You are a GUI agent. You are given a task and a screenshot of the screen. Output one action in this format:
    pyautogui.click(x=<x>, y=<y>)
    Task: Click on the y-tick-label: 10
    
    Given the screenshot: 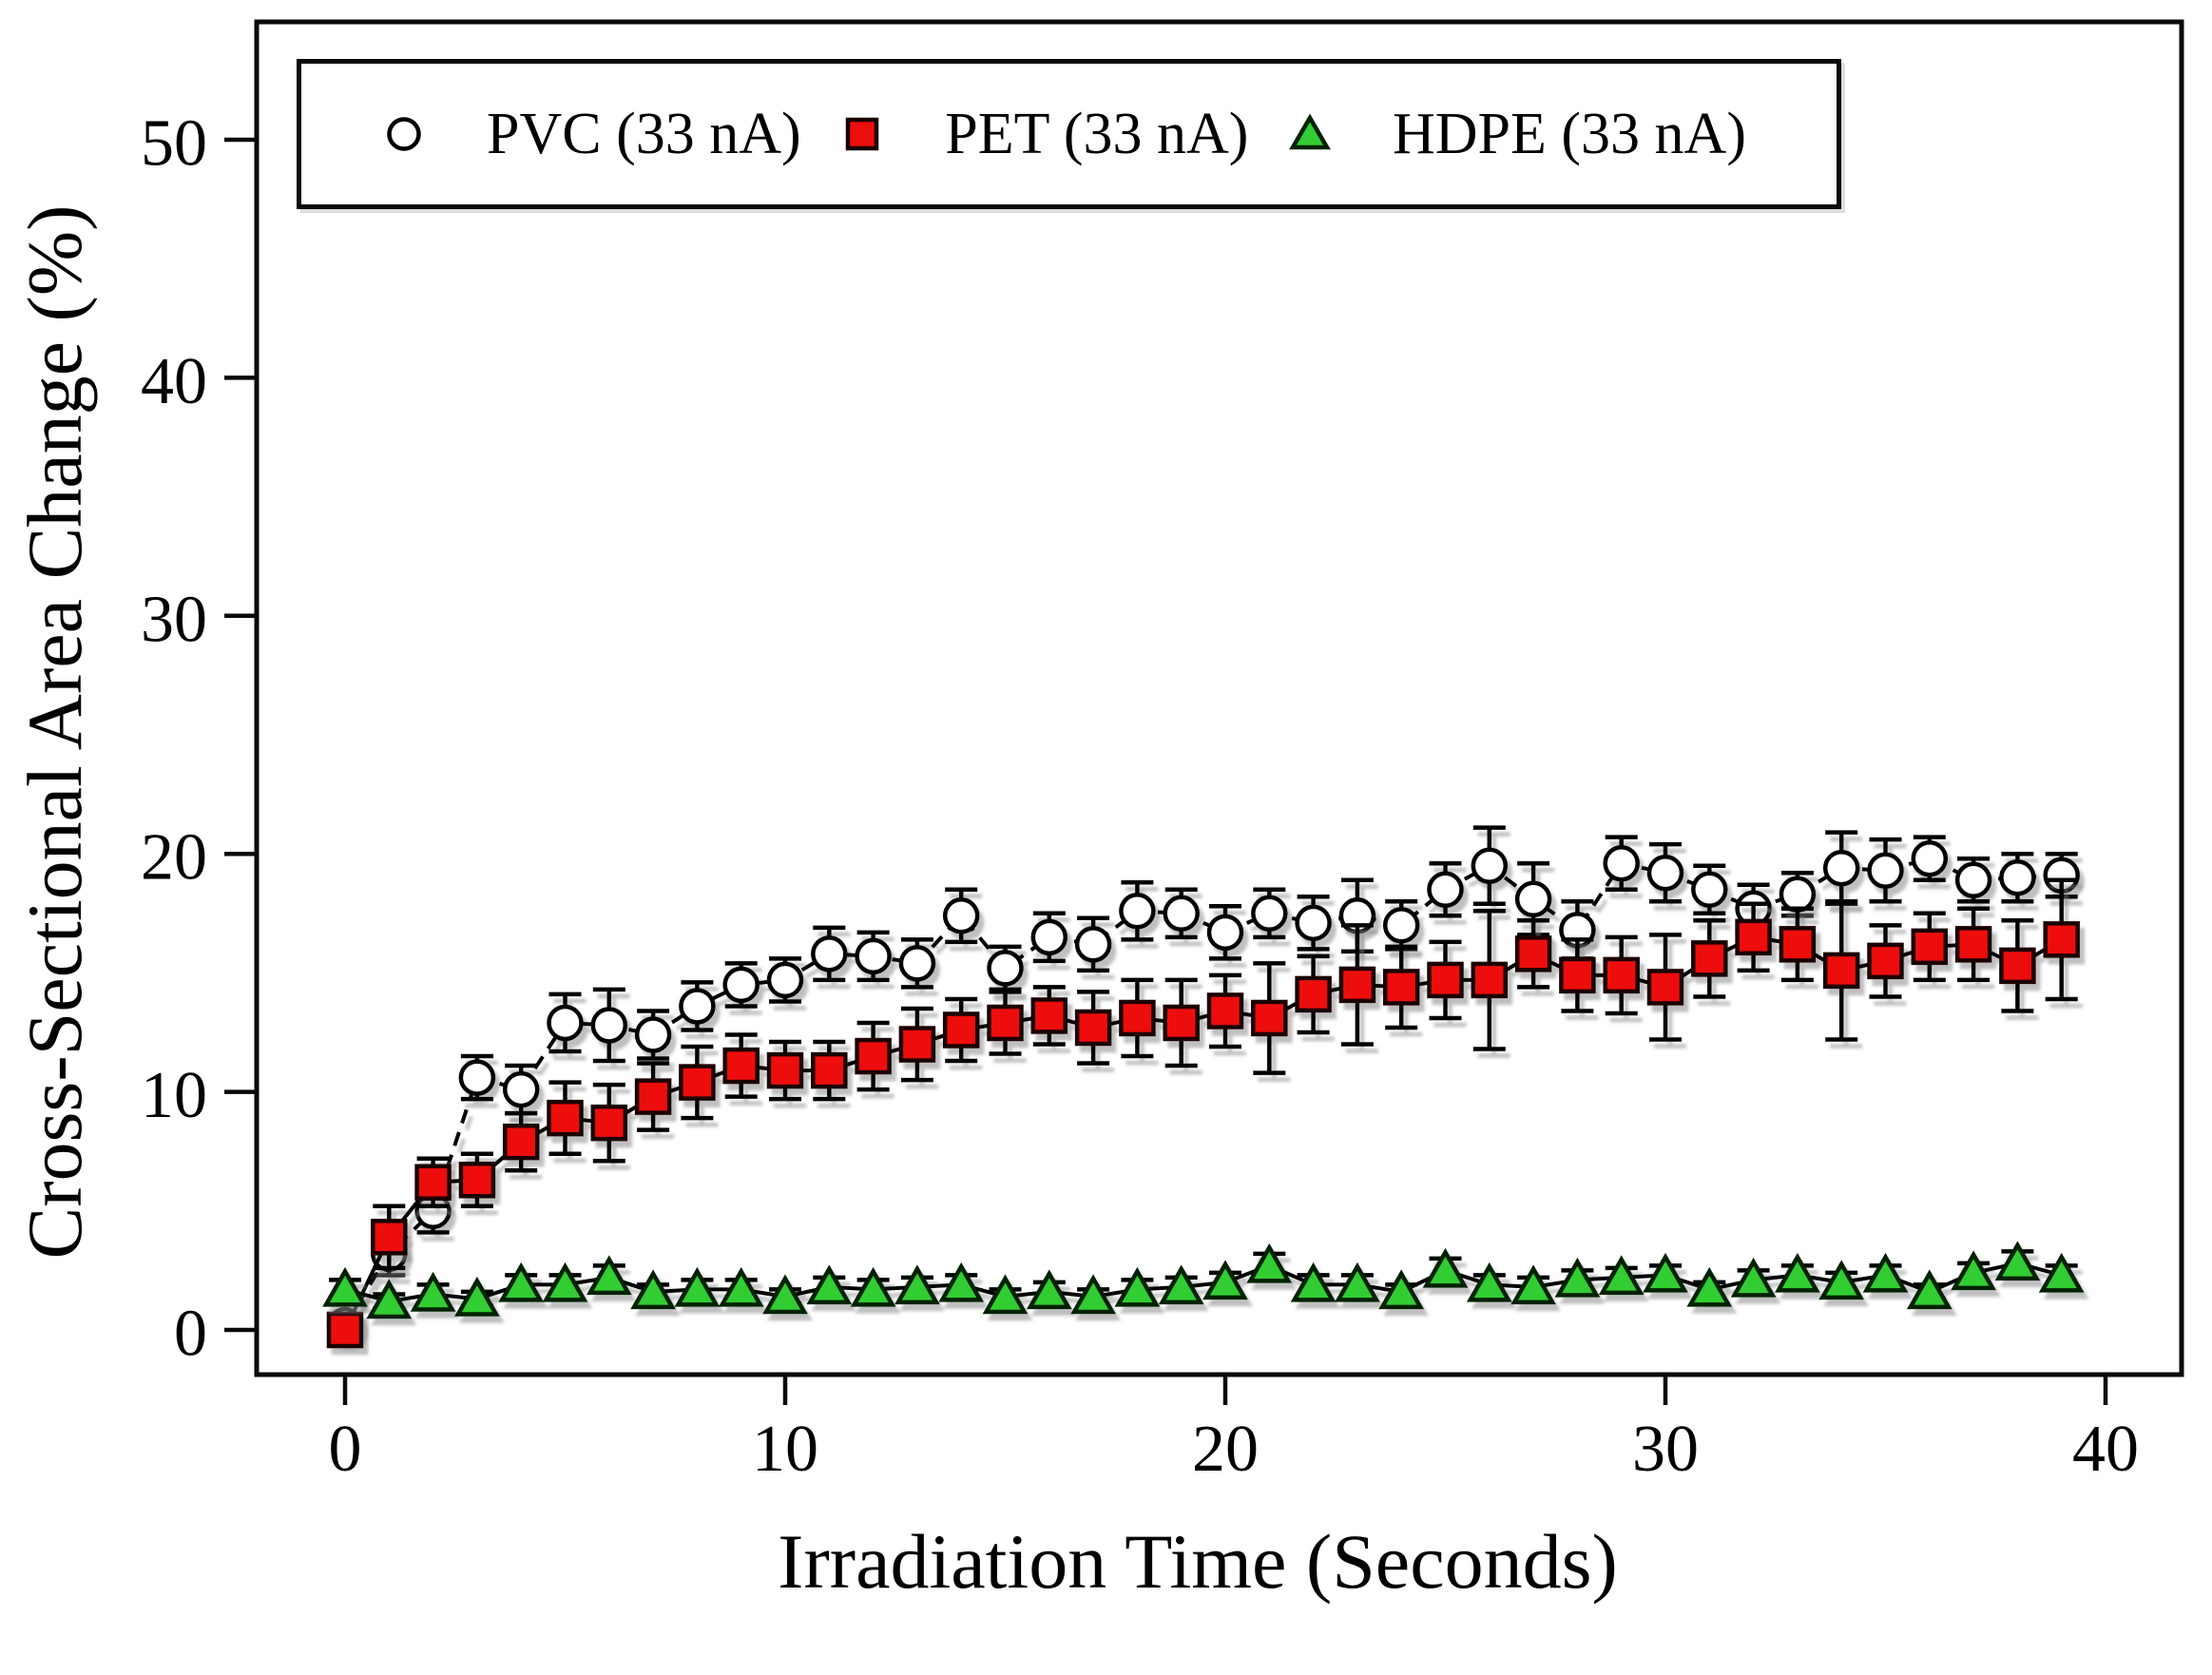 What is the action you would take?
    pyautogui.click(x=174, y=1095)
    